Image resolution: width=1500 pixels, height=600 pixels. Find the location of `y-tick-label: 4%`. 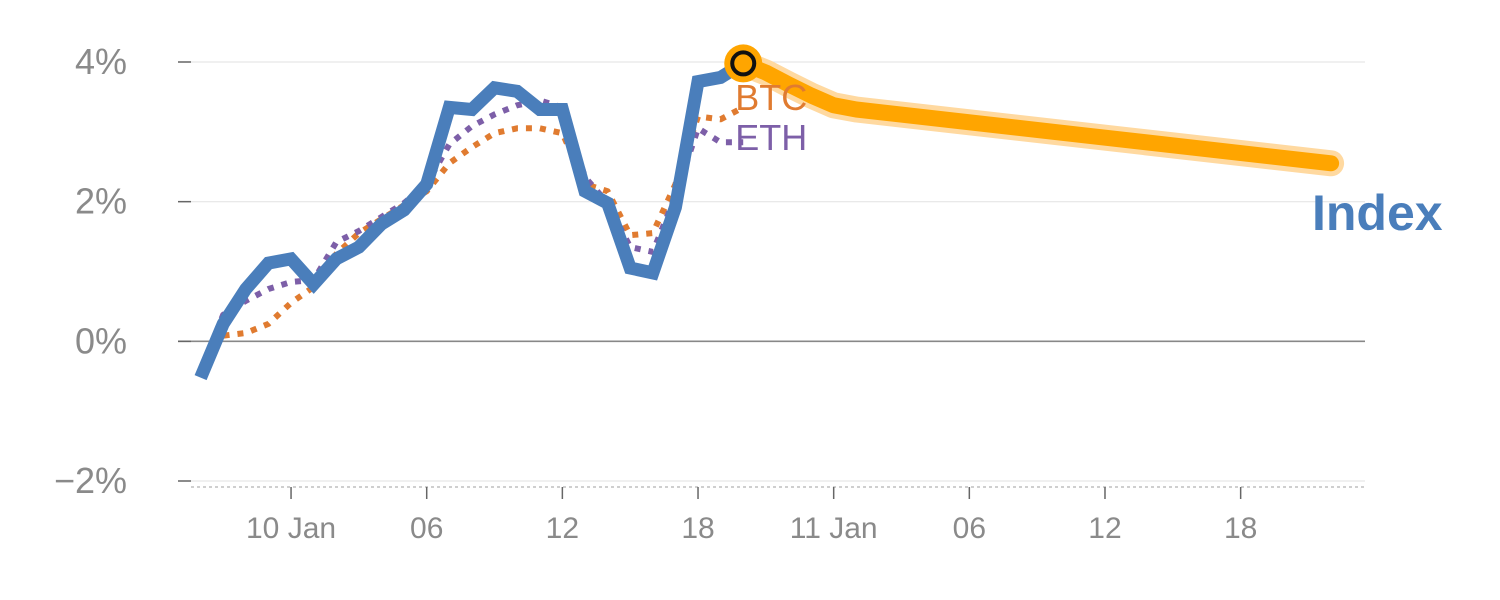

y-tick-label: 4% is located at coordinates (101, 61).